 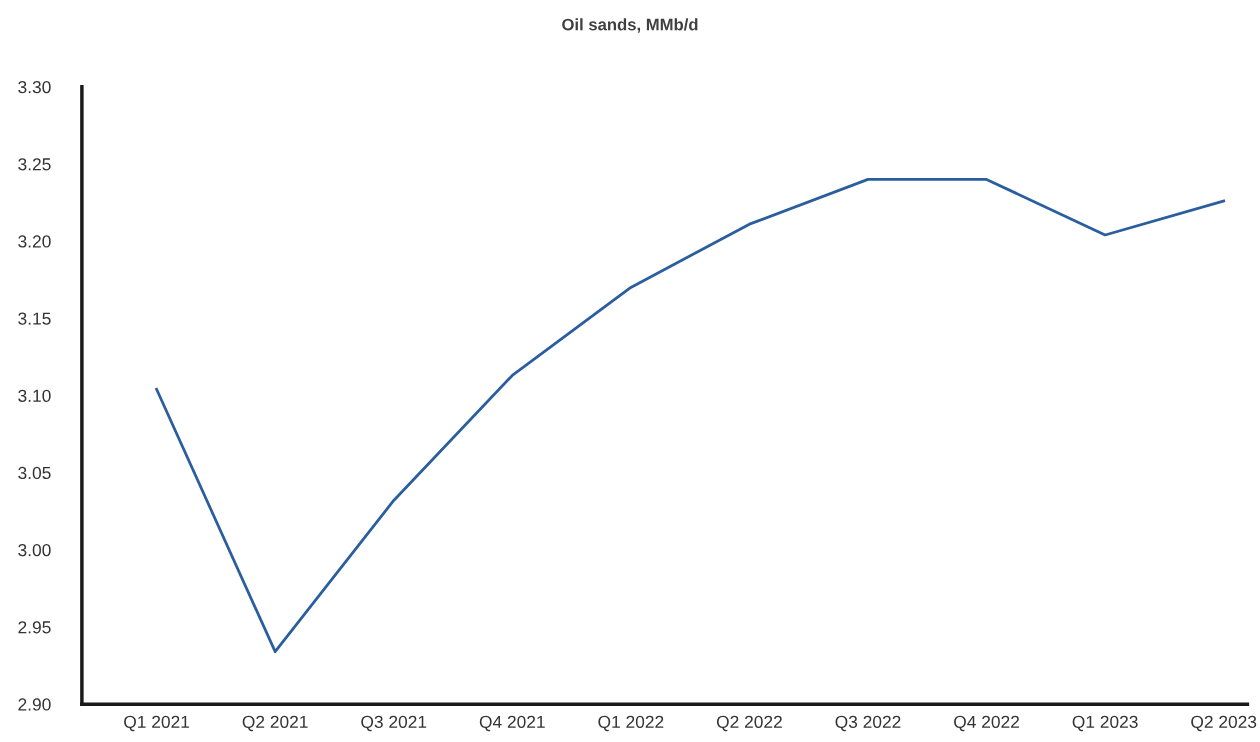 What do you see at coordinates (1105, 723) in the screenshot?
I see `x-tick-label: Q1 2023` at bounding box center [1105, 723].